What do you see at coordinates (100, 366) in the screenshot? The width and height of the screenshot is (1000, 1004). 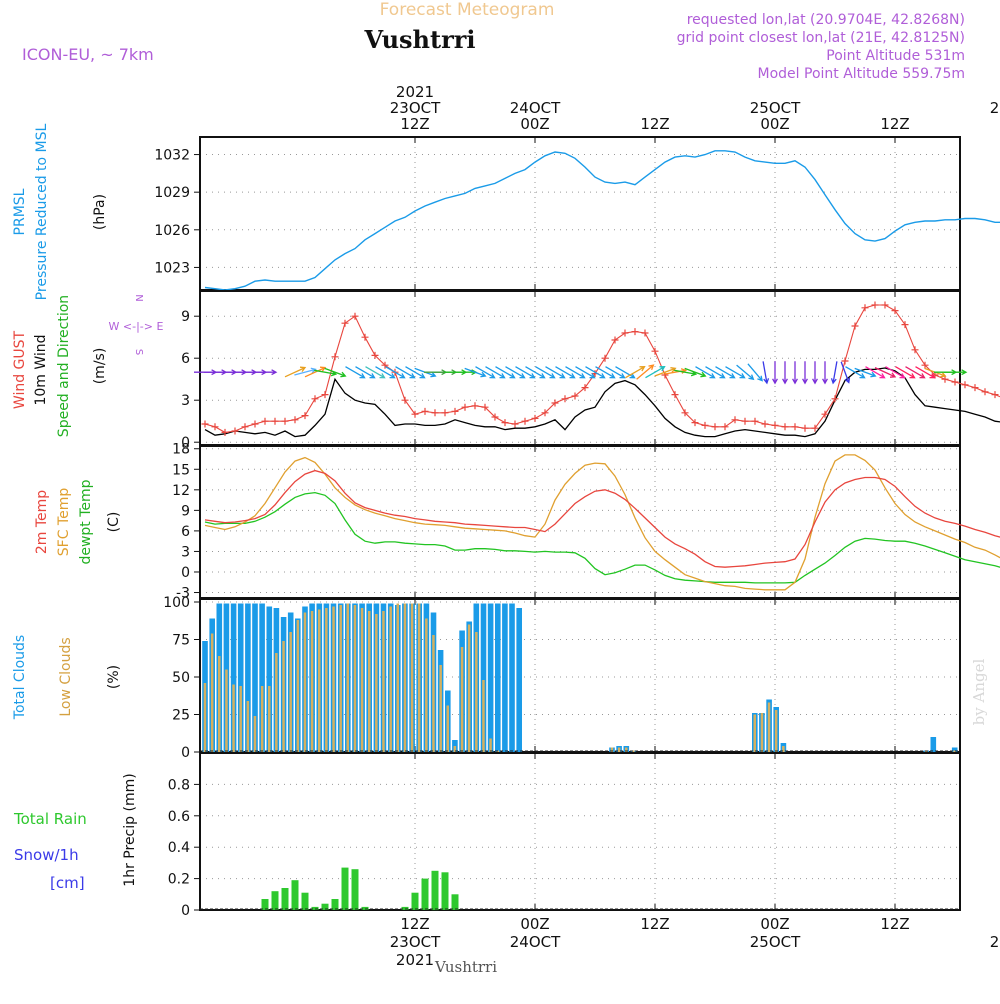 I see `wind-unit-label: (m/s)` at bounding box center [100, 366].